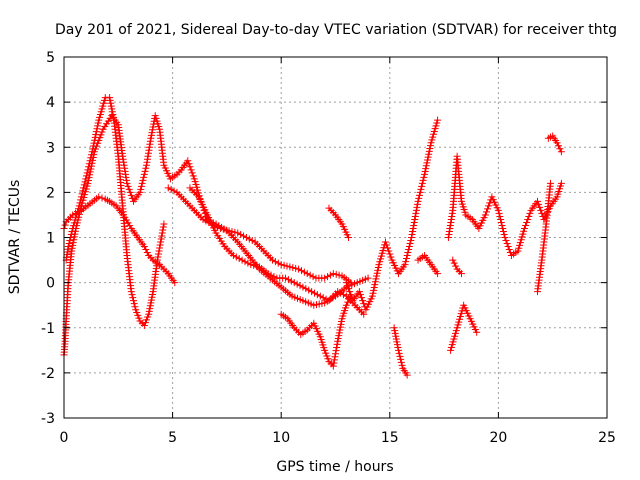 This screenshot has width=640, height=480. I want to click on y-tick-label: -1, so click(48, 329).